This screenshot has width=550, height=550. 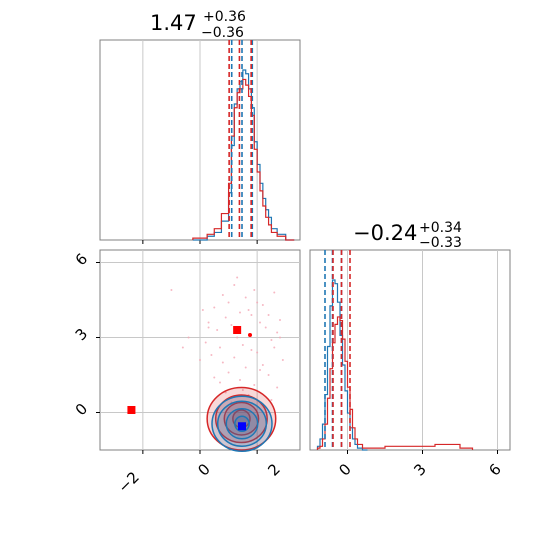 I want to click on top-title-plus: +0.36, so click(x=224, y=17).